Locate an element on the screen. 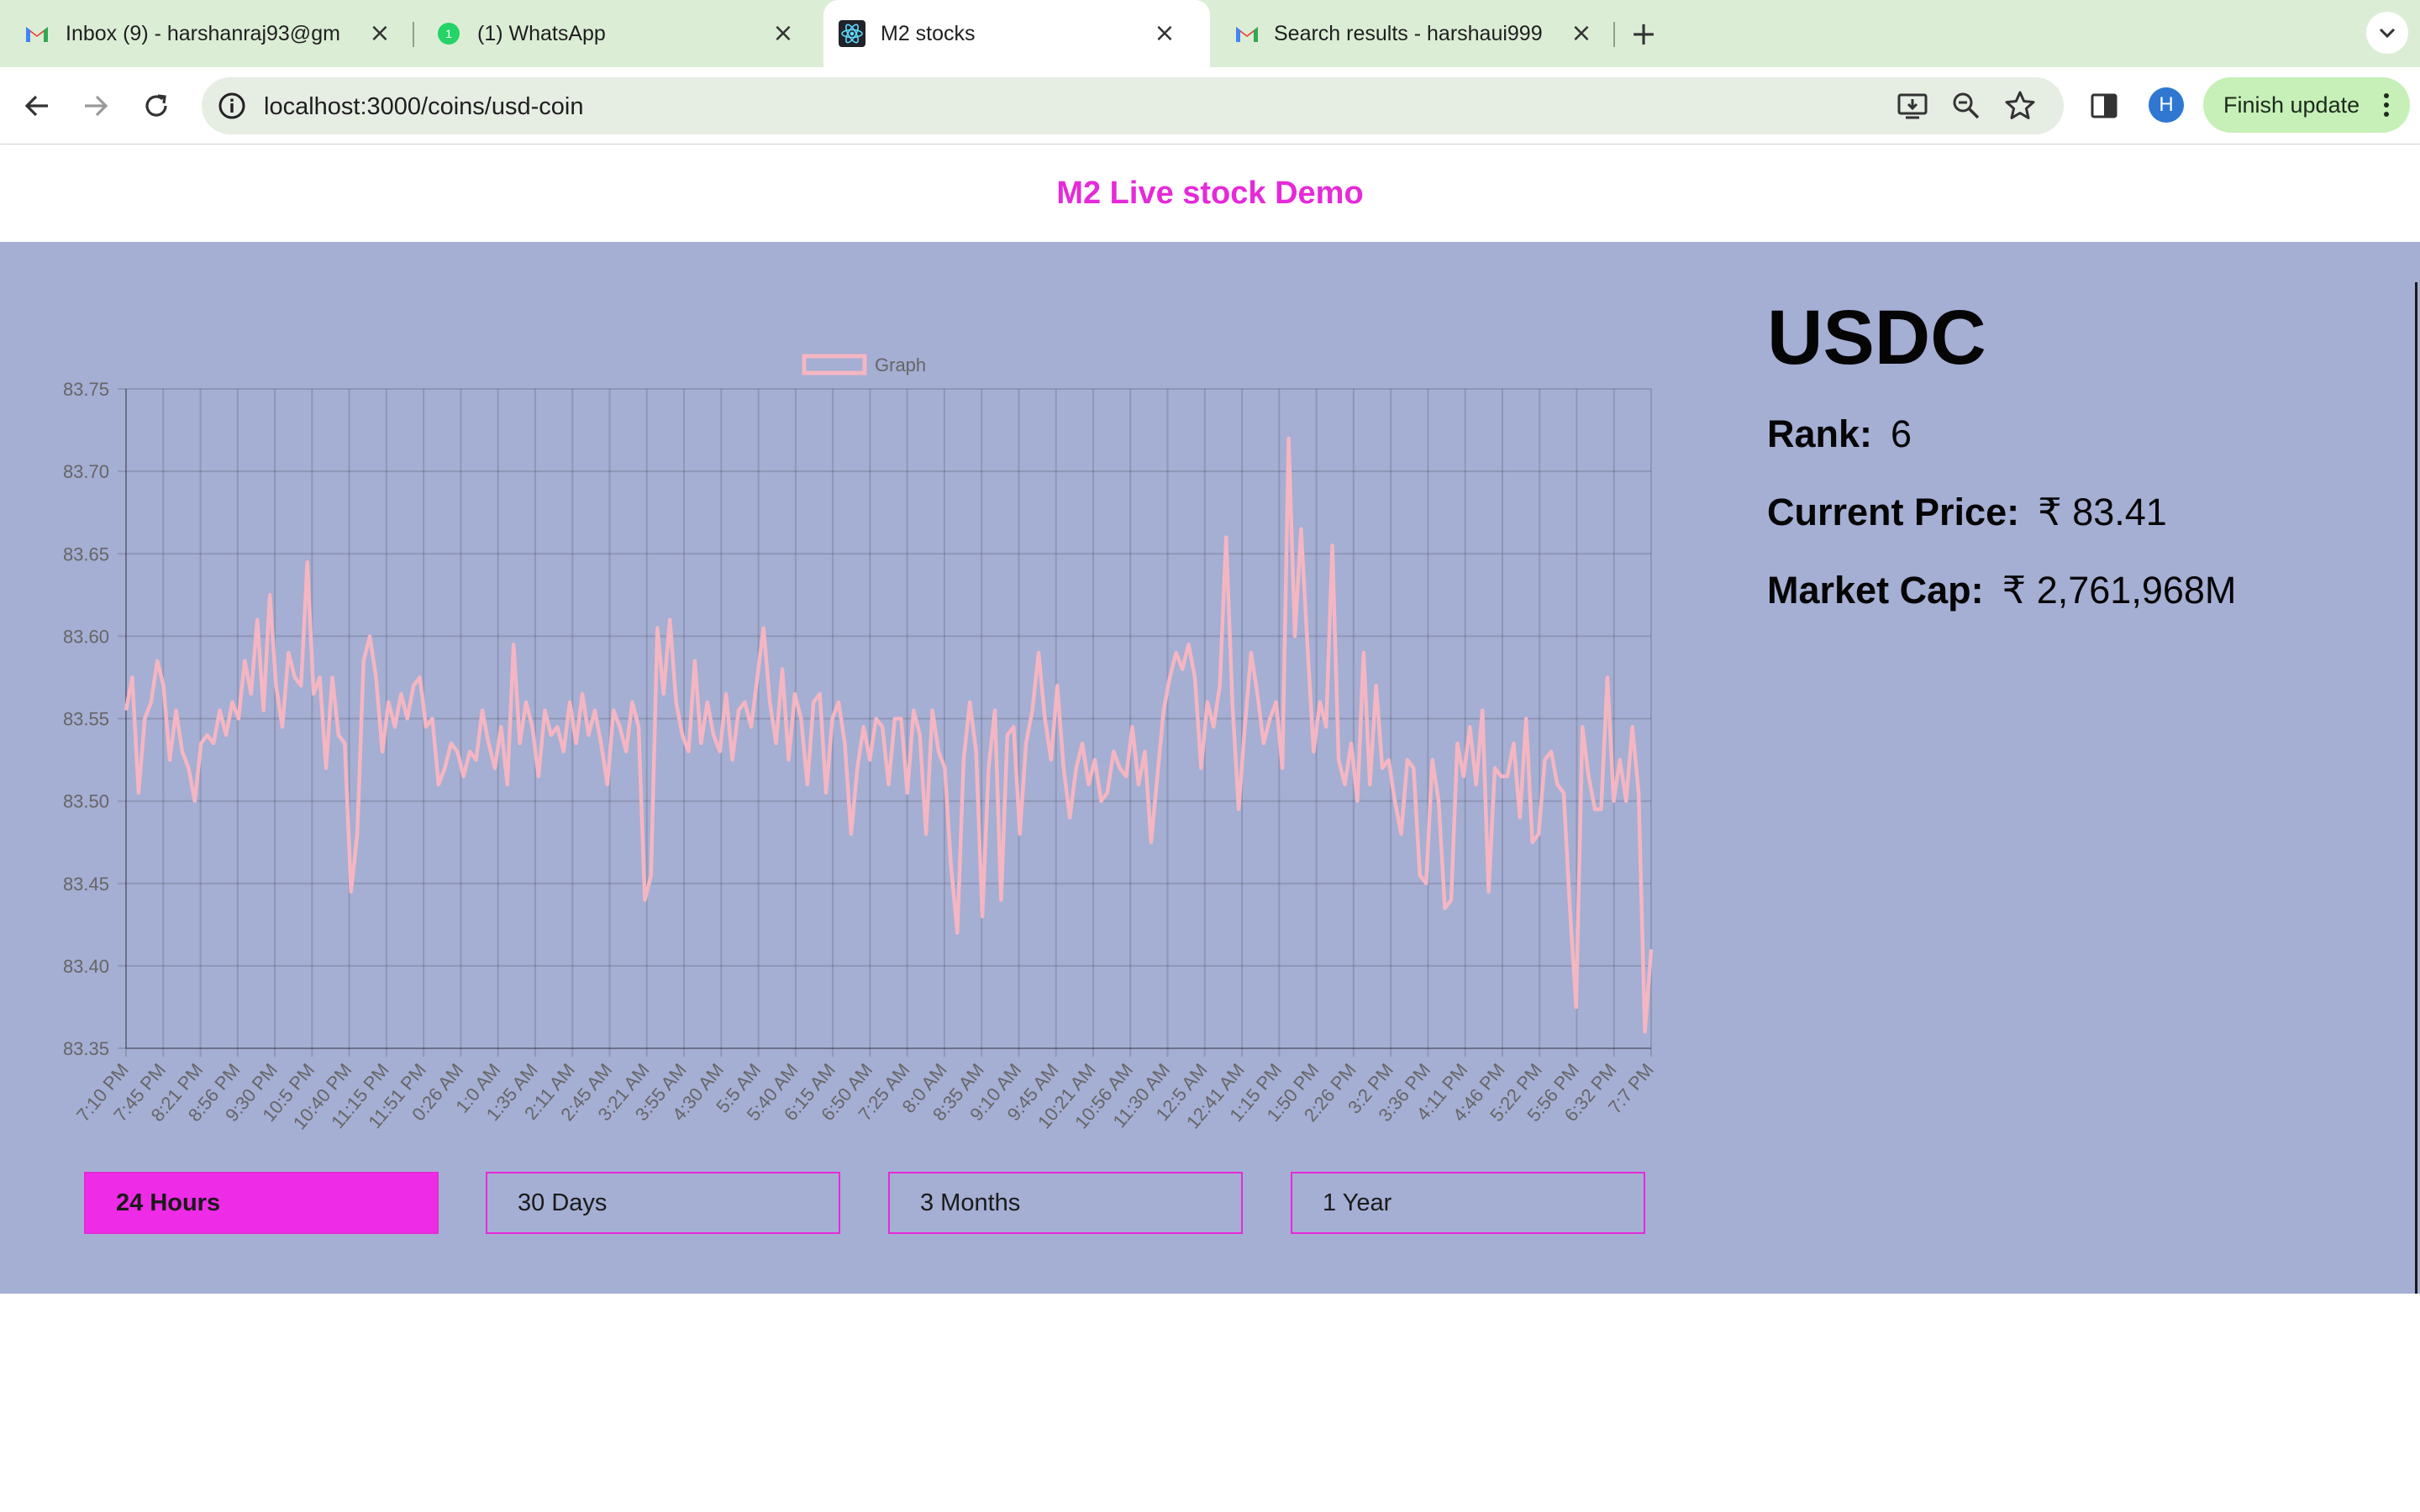 Image resolution: width=2420 pixels, height=1512 pixels. coin-market-cap: Market Cap: ₹ 2,761,968M is located at coordinates (2001, 590).